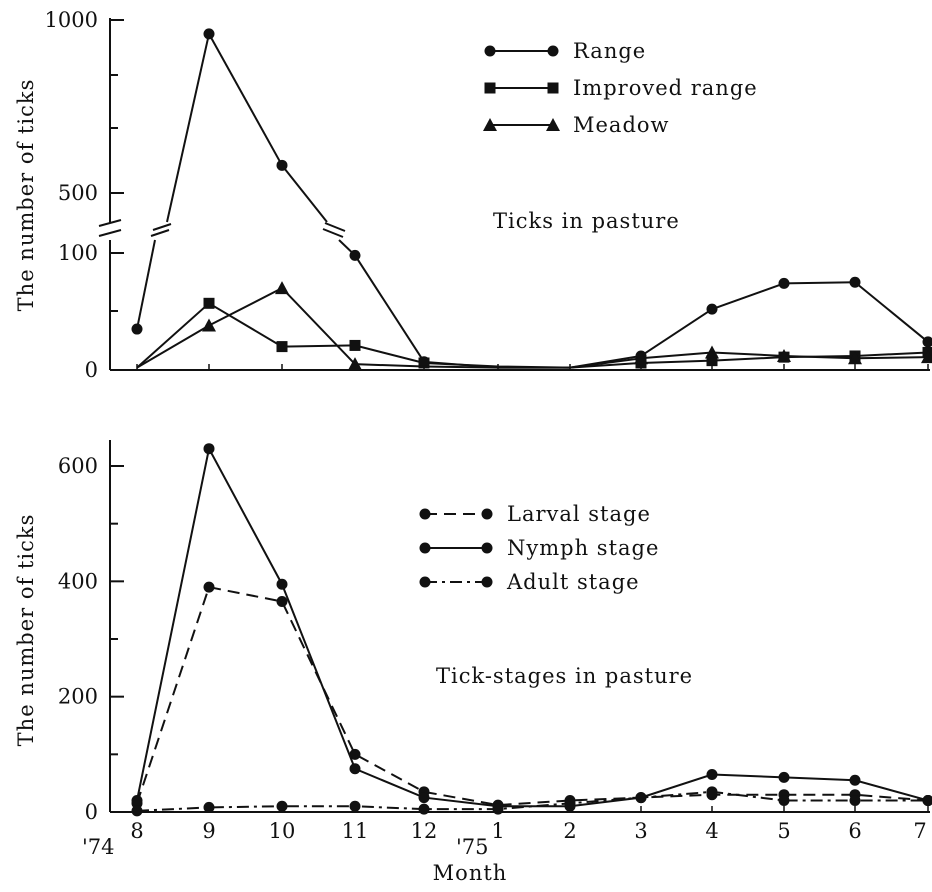  Describe the element at coordinates (470, 873) in the screenshot. I see `x-axis-title: Month` at that location.